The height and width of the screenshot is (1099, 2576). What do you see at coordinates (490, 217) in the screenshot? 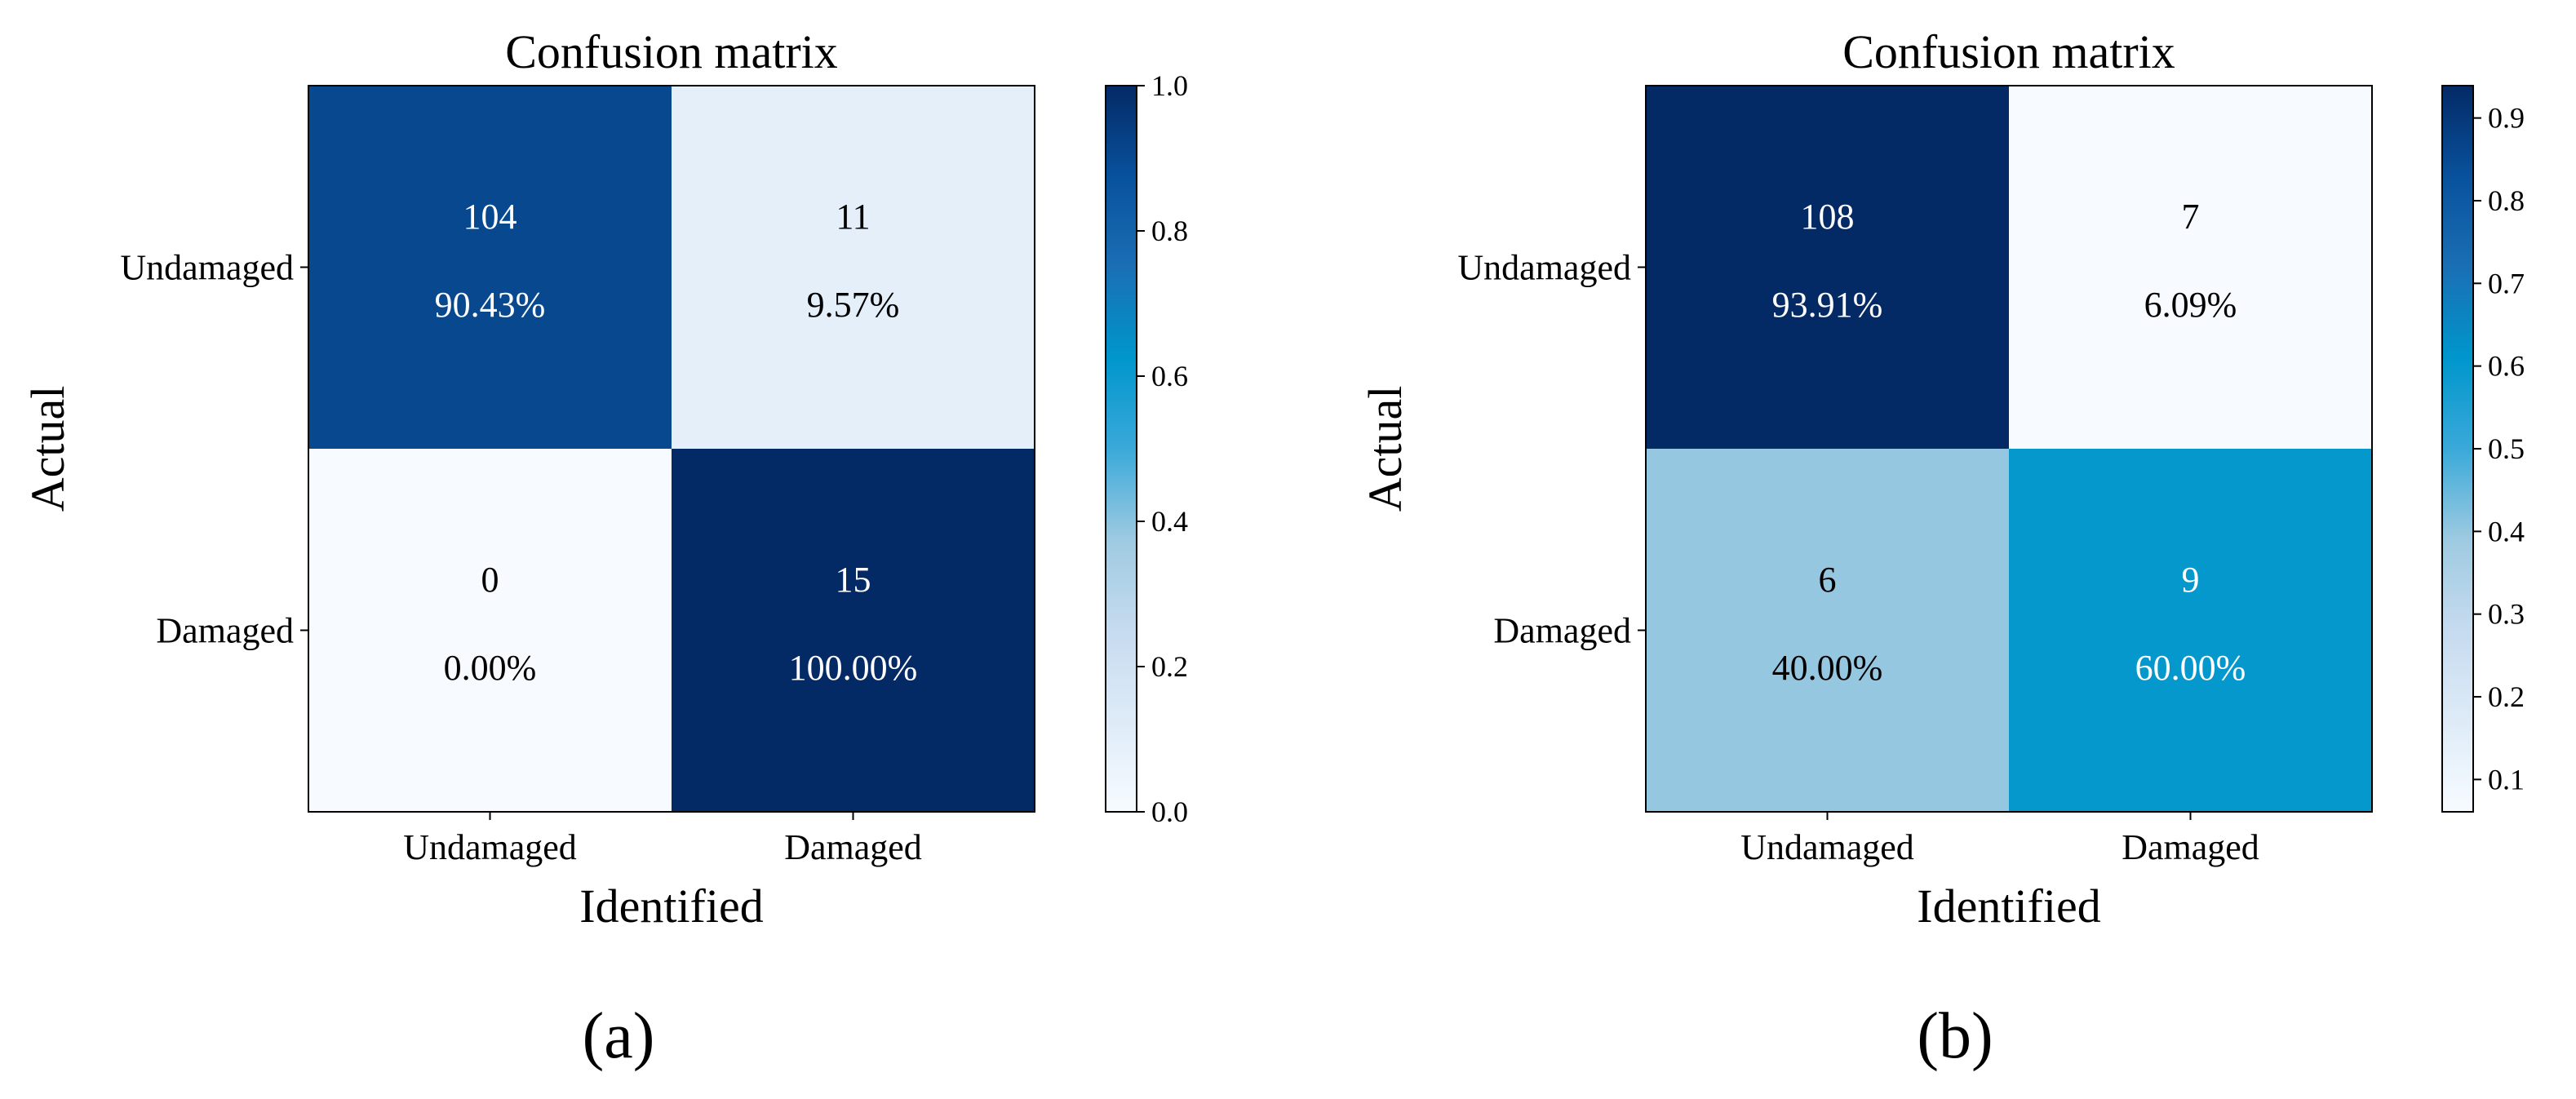
I see `cell-count: 104` at bounding box center [490, 217].